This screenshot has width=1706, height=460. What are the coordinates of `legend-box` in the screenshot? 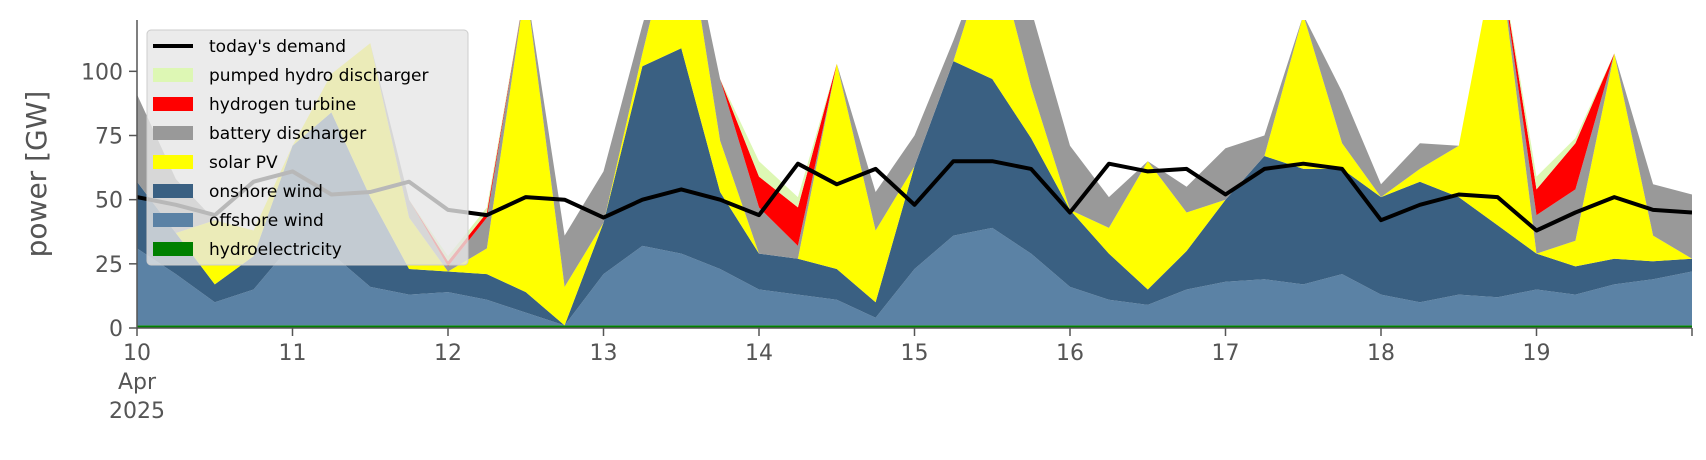 It's located at (307, 147).